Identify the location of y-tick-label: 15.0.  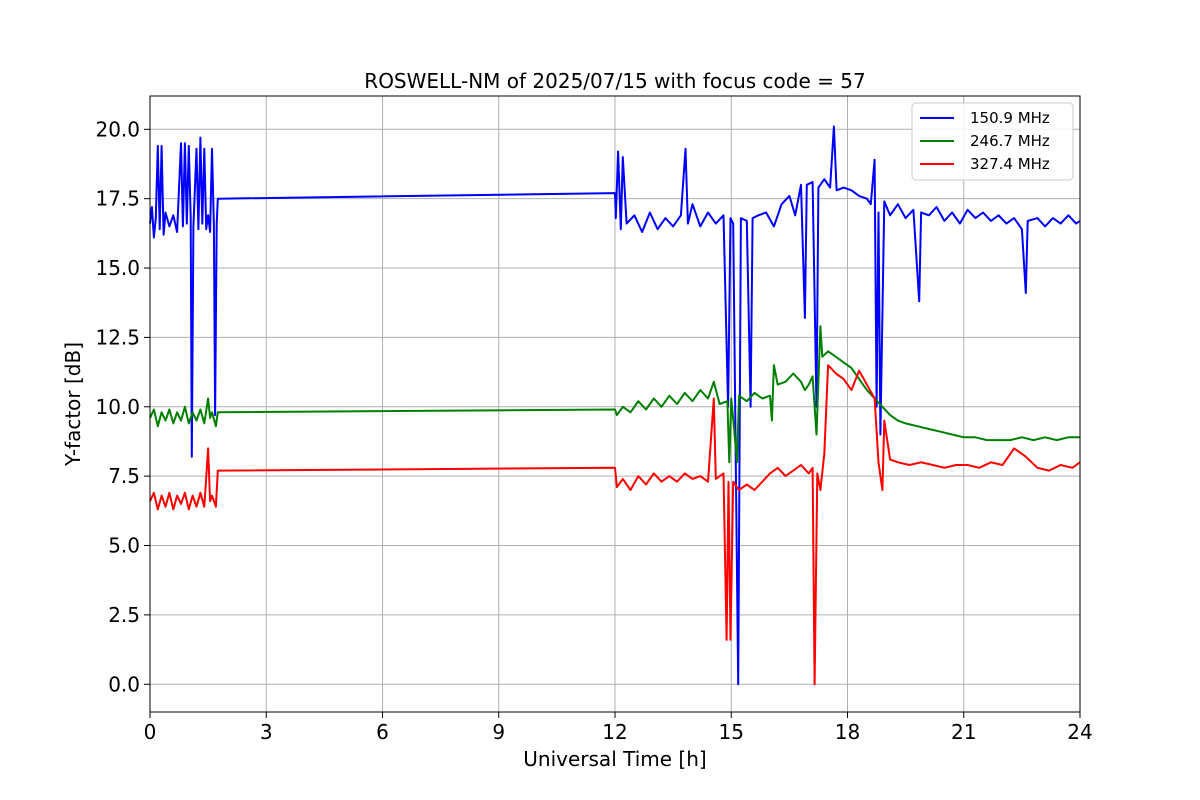
(117, 268).